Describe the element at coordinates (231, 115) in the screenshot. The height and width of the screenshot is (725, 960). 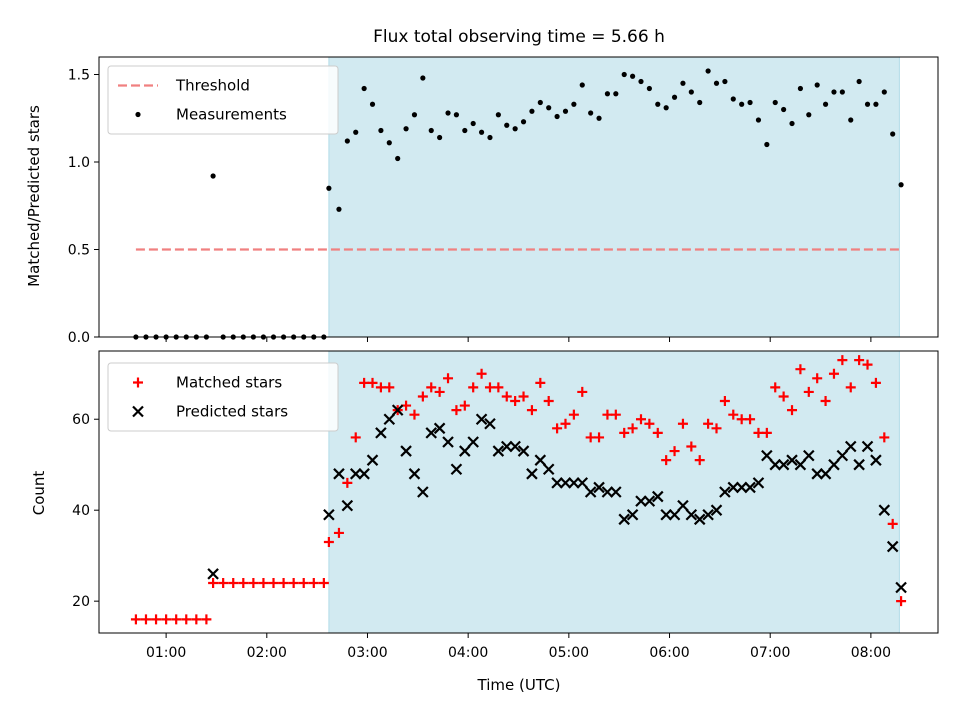
I see `legend-label: Measurements` at that location.